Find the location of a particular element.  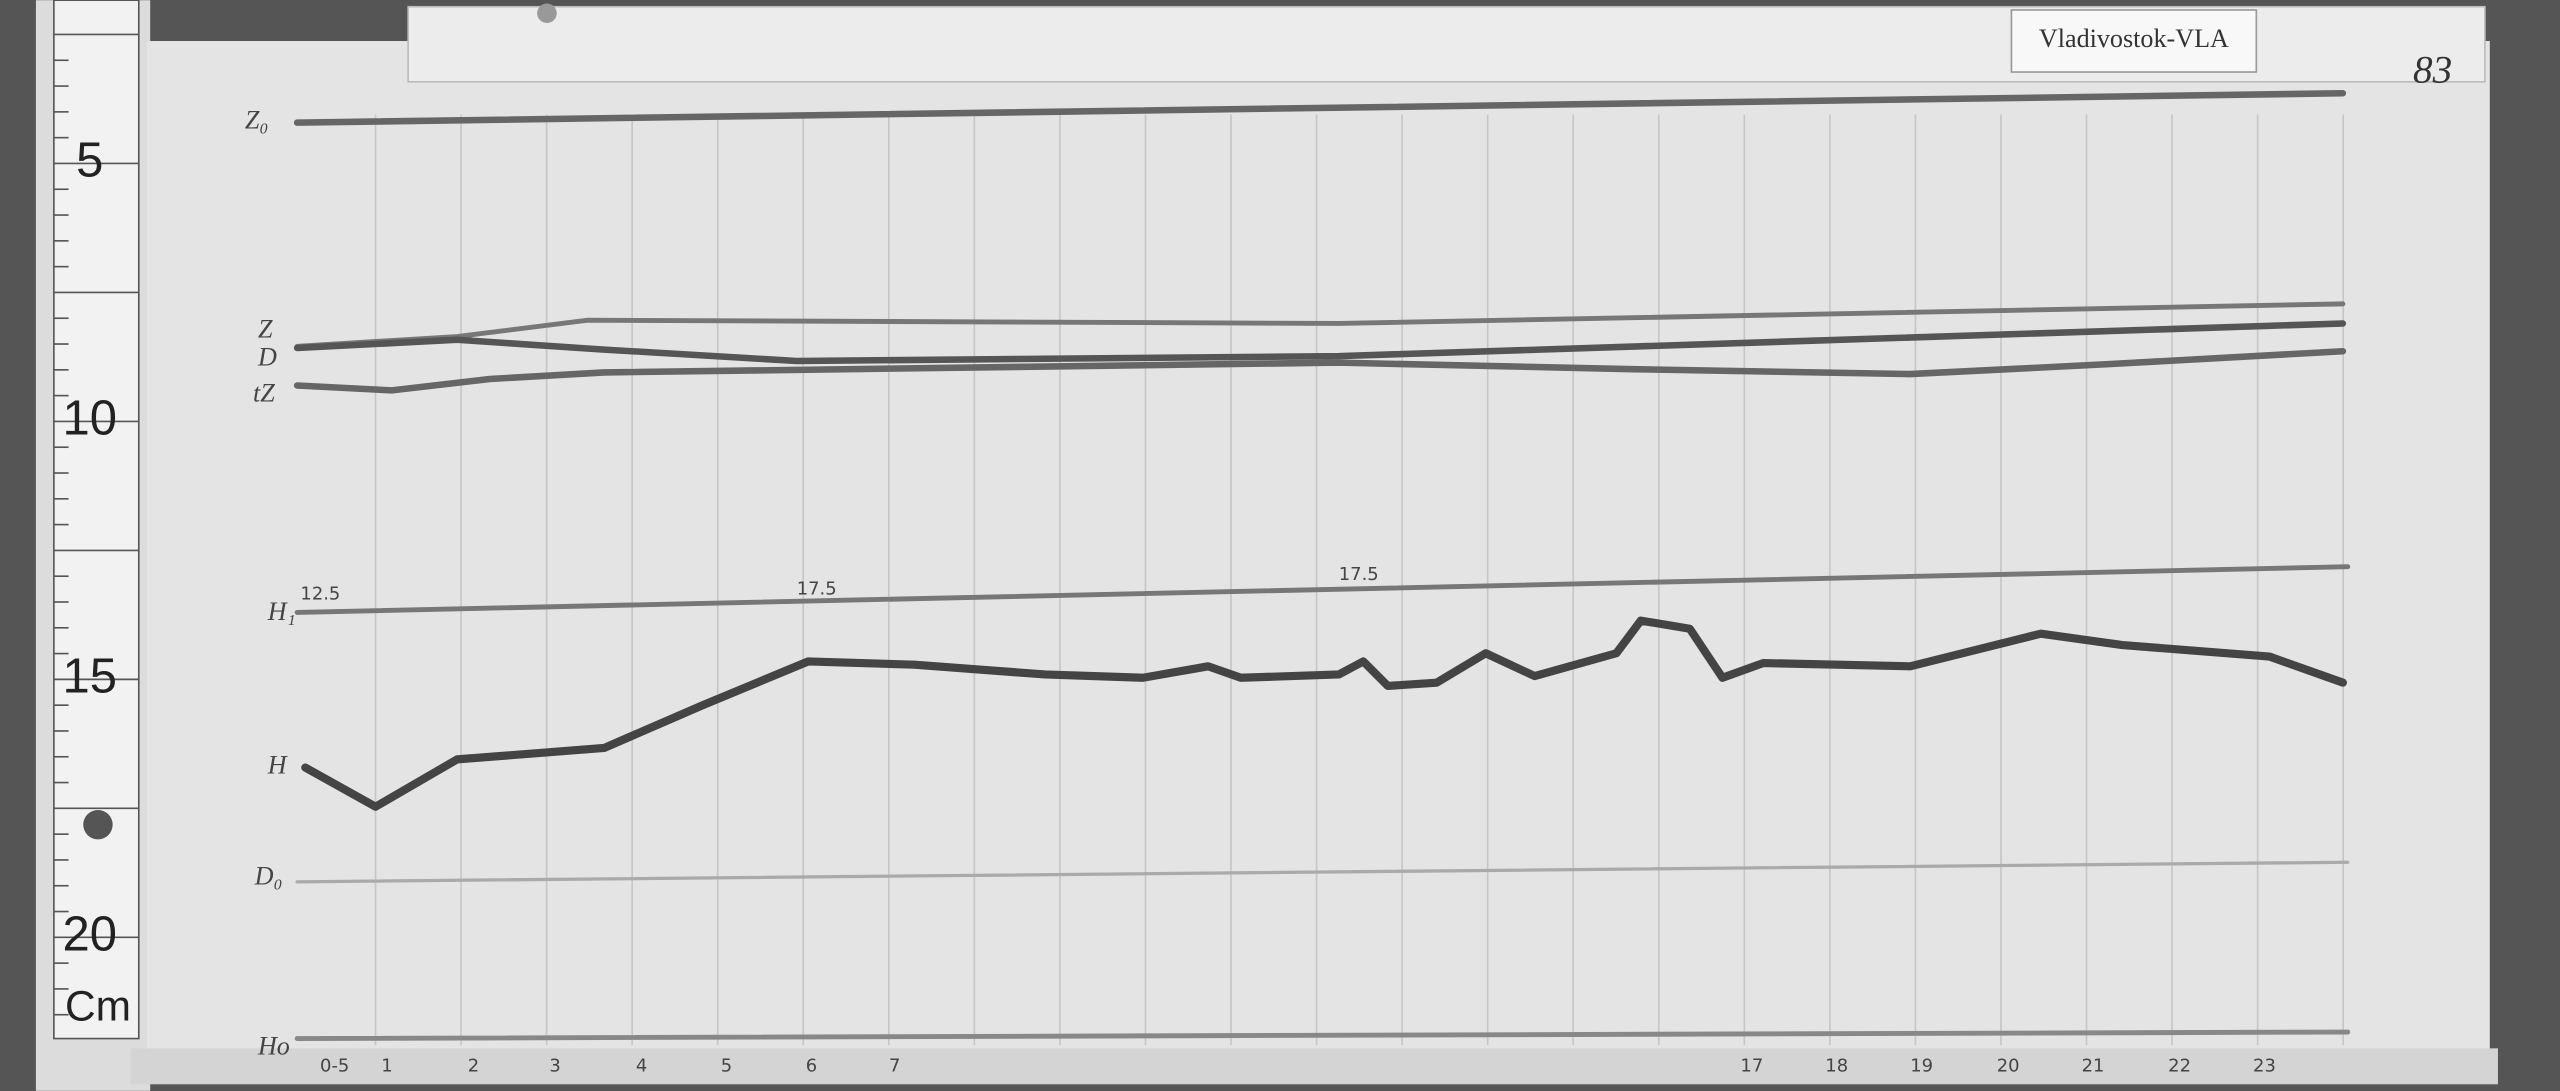

hour-label: 5 is located at coordinates (726, 1065).